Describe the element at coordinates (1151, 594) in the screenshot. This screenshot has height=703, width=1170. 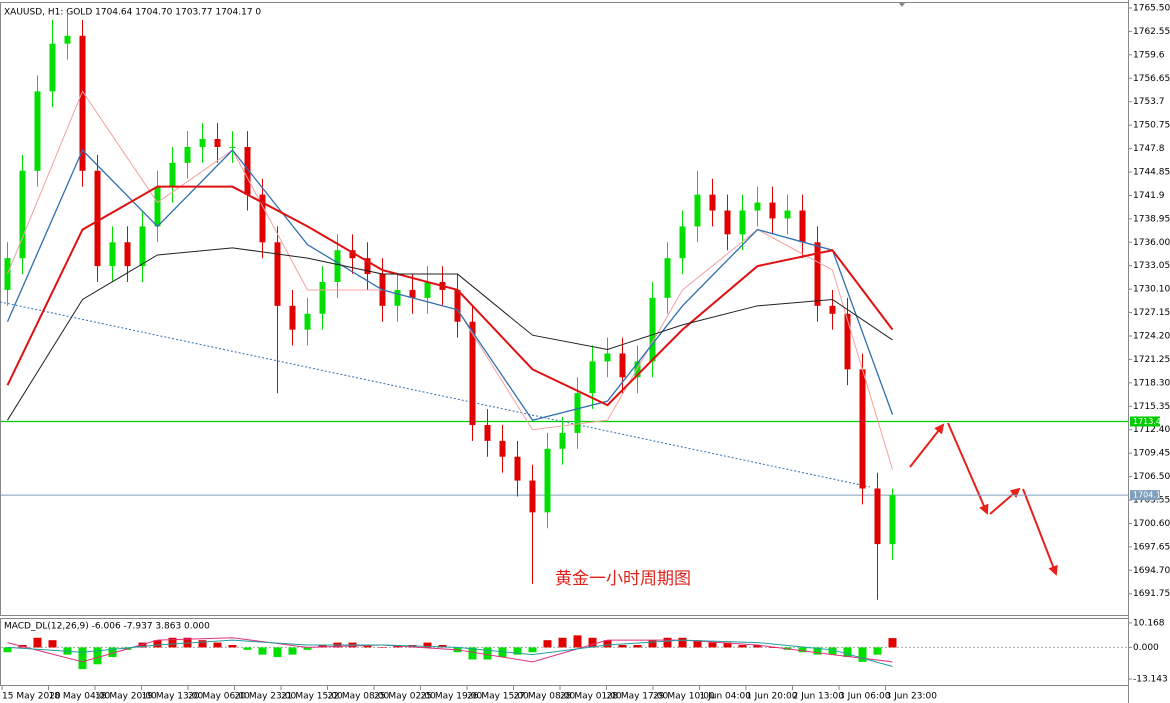
I see `y-tick-label: 1691.75` at that location.